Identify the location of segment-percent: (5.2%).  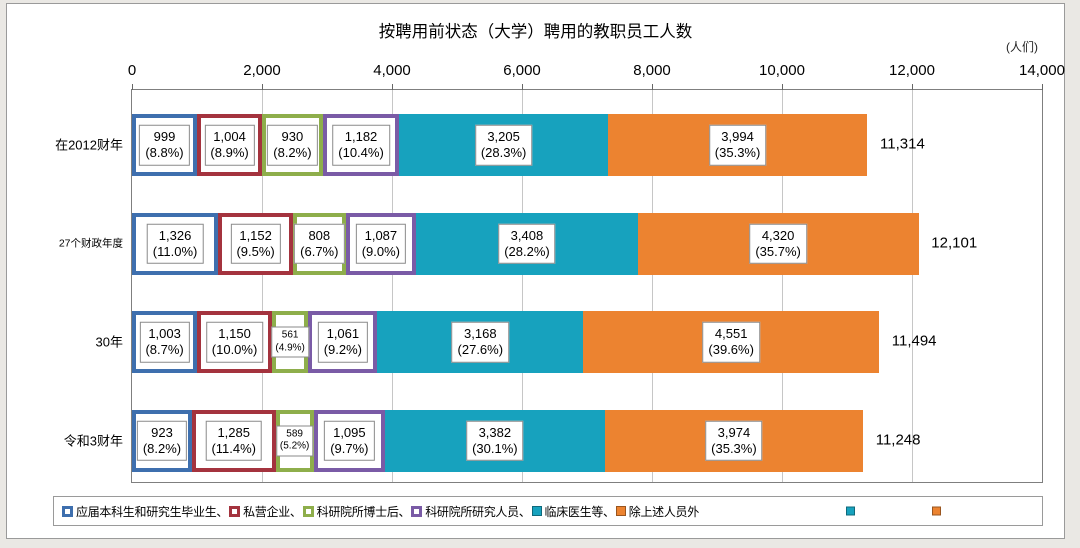
(294, 446).